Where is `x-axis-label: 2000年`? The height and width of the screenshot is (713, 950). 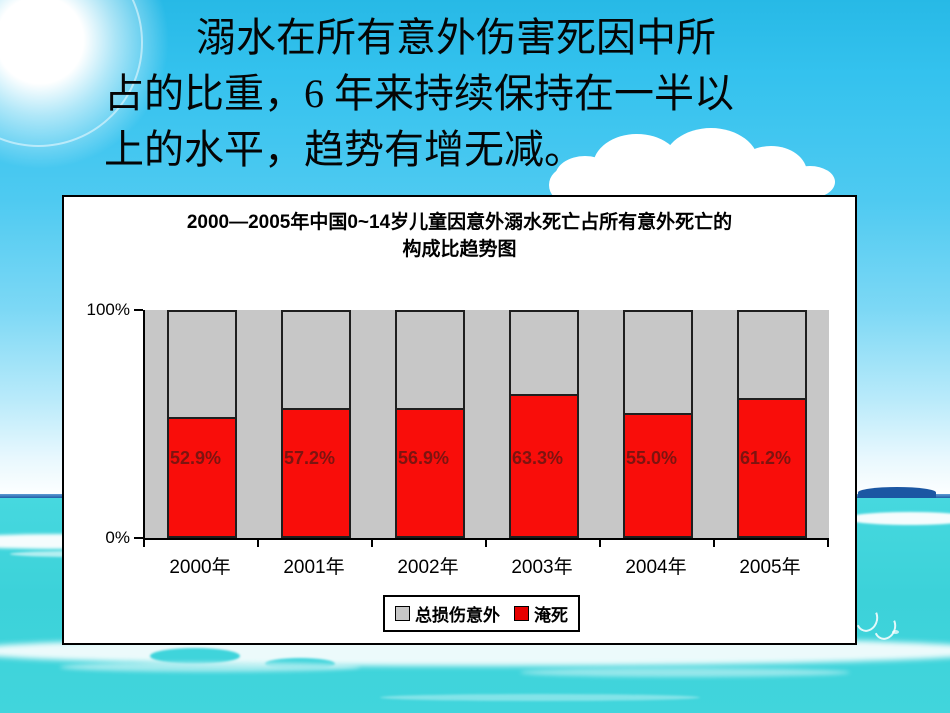 x-axis-label: 2000年 is located at coordinates (200, 567).